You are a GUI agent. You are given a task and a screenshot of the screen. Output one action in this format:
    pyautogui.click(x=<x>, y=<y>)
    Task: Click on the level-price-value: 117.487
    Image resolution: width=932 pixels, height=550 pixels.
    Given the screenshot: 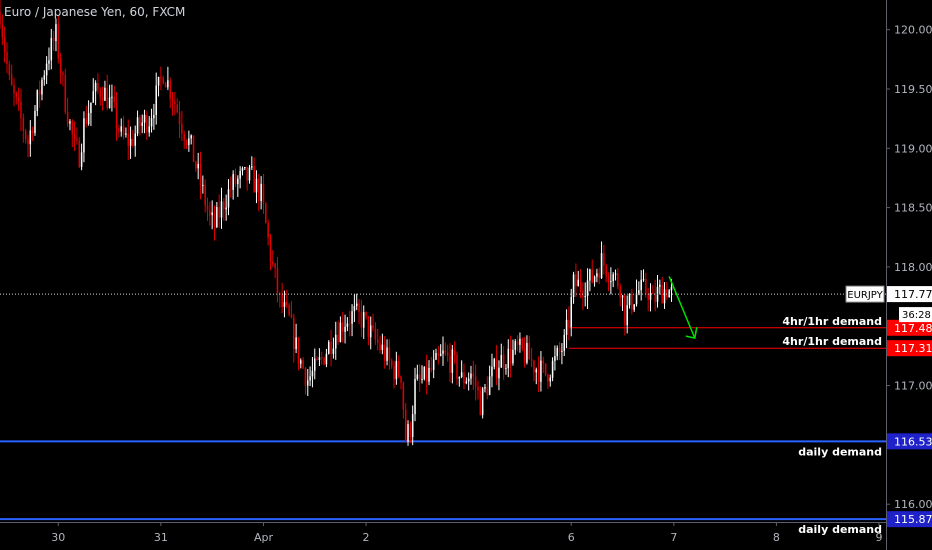 What is the action you would take?
    pyautogui.click(x=913, y=328)
    